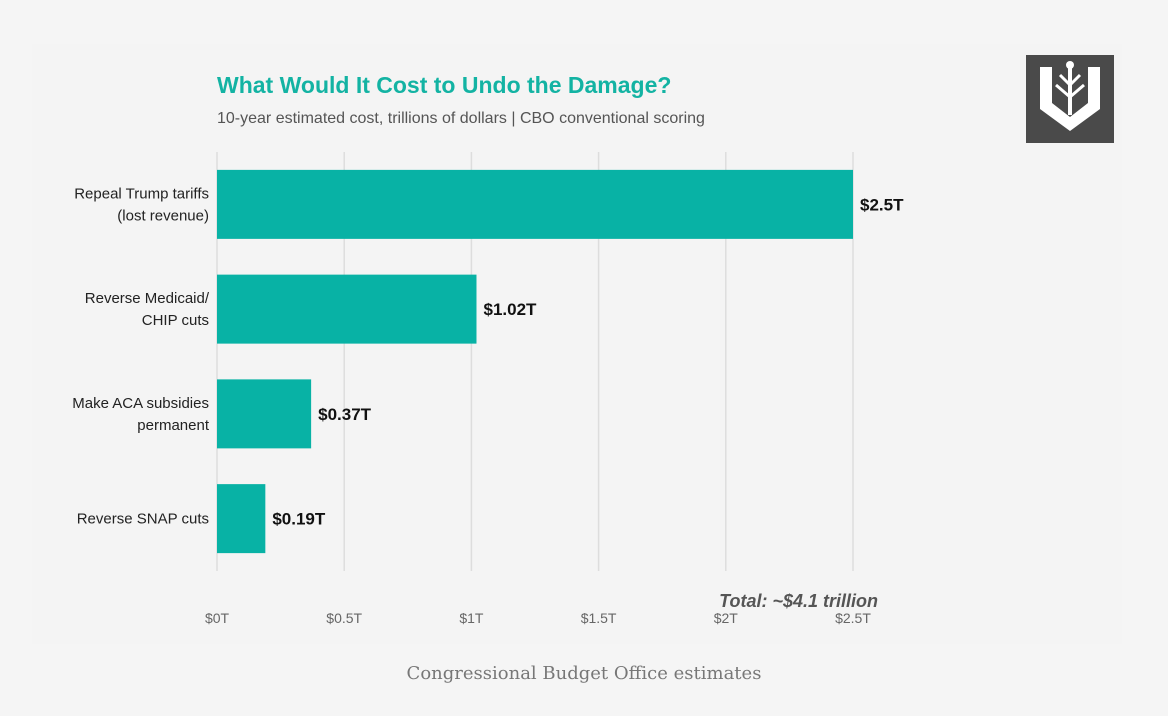 Image resolution: width=1168 pixels, height=716 pixels. What do you see at coordinates (217, 618) in the screenshot?
I see `x-tick-label: $0T` at bounding box center [217, 618].